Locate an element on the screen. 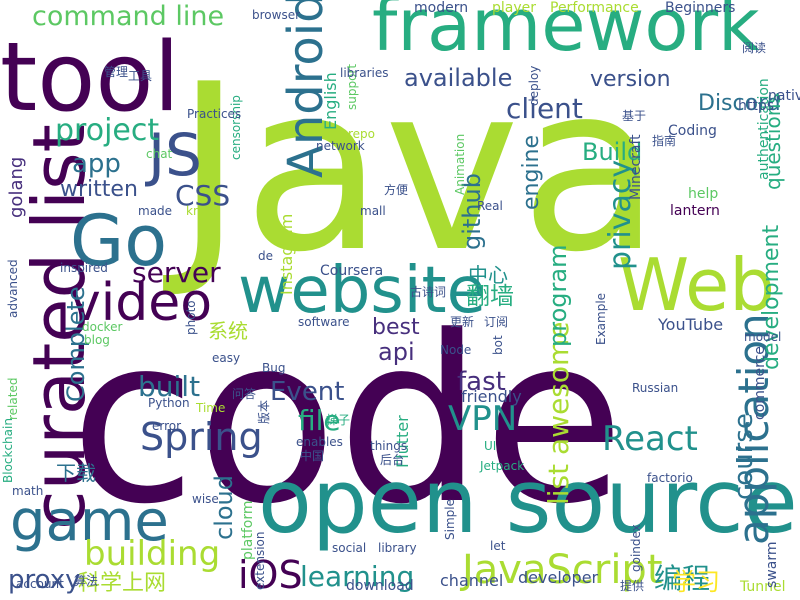  word-instagram: Instagram is located at coordinates (286, 254).